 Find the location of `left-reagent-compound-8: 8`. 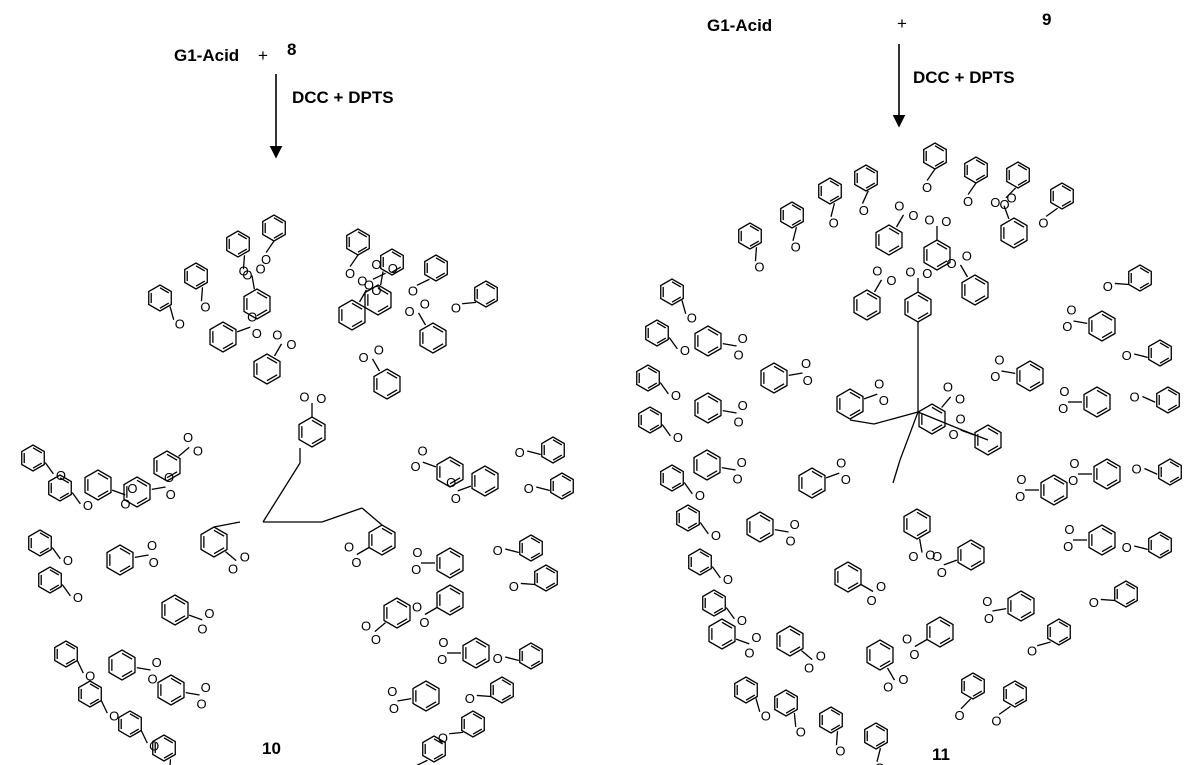

left-reagent-compound-8: 8 is located at coordinates (291, 49).